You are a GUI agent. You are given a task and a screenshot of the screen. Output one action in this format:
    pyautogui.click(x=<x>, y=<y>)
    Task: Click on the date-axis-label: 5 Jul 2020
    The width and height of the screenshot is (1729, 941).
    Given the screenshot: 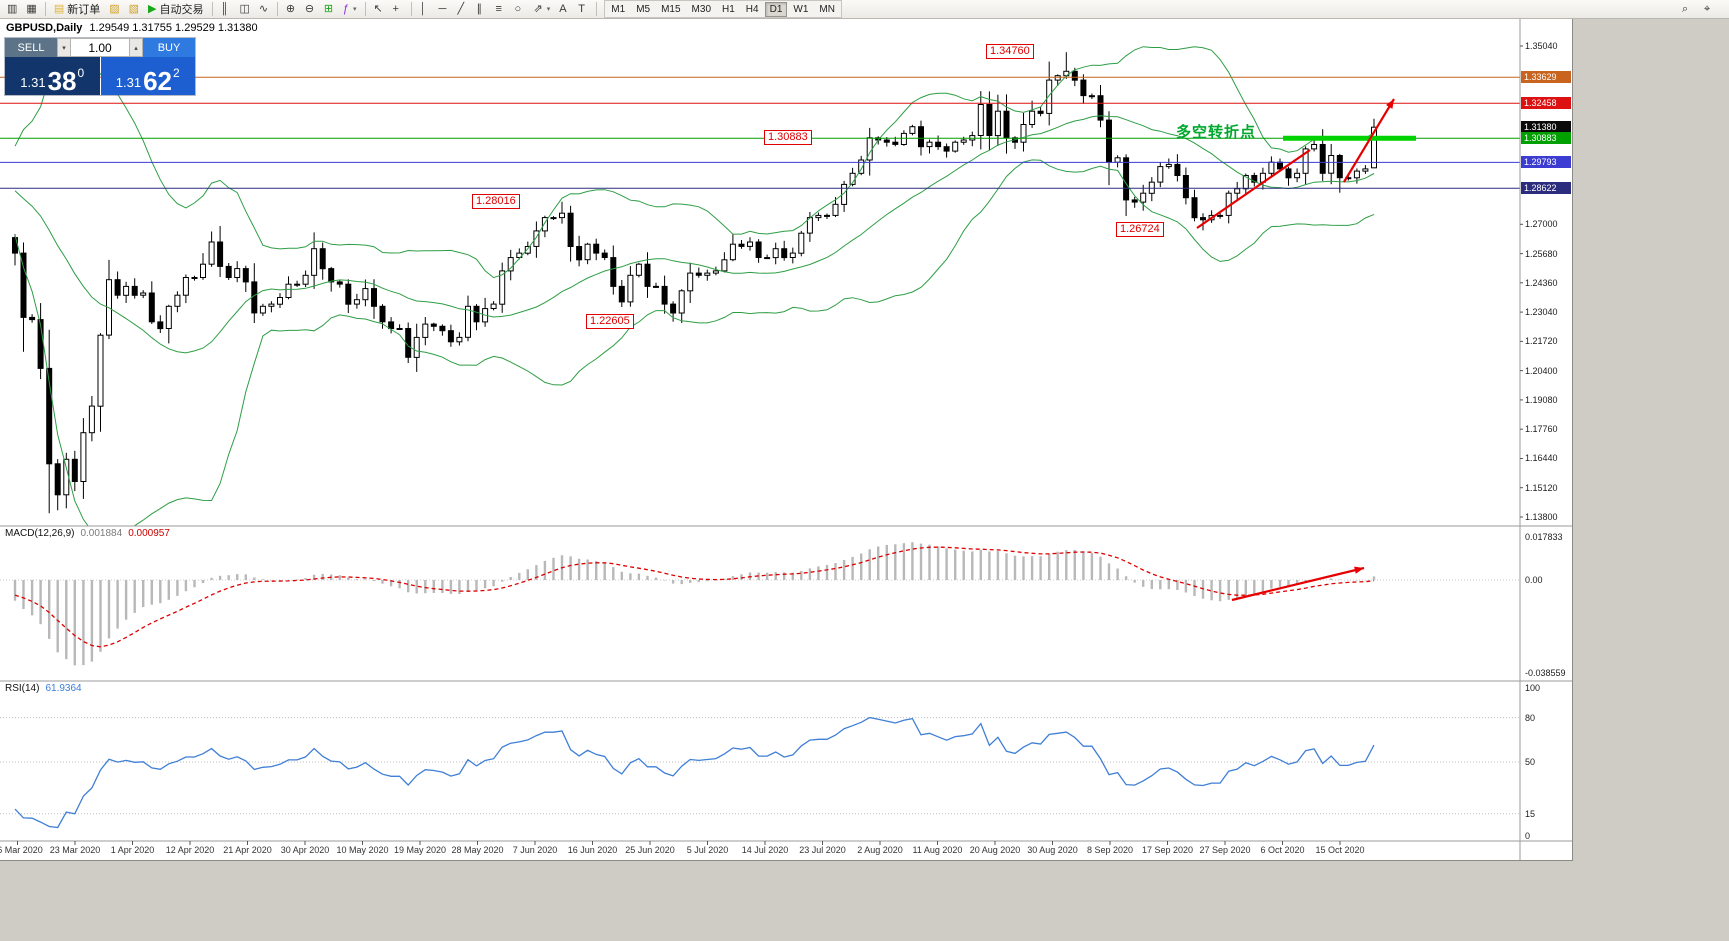 What is the action you would take?
    pyautogui.click(x=707, y=850)
    